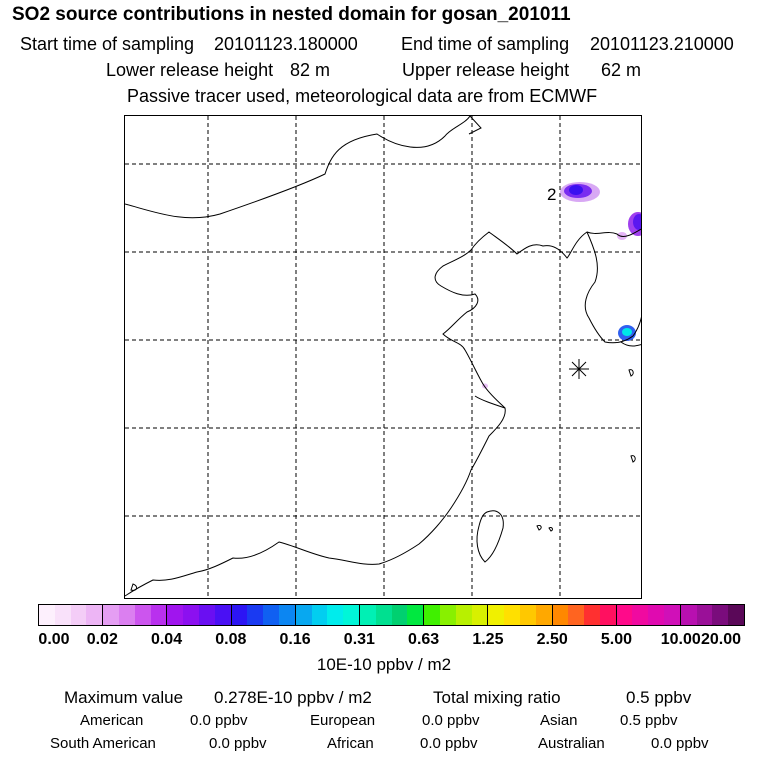  I want to click on region-name: South American, so click(103, 743).